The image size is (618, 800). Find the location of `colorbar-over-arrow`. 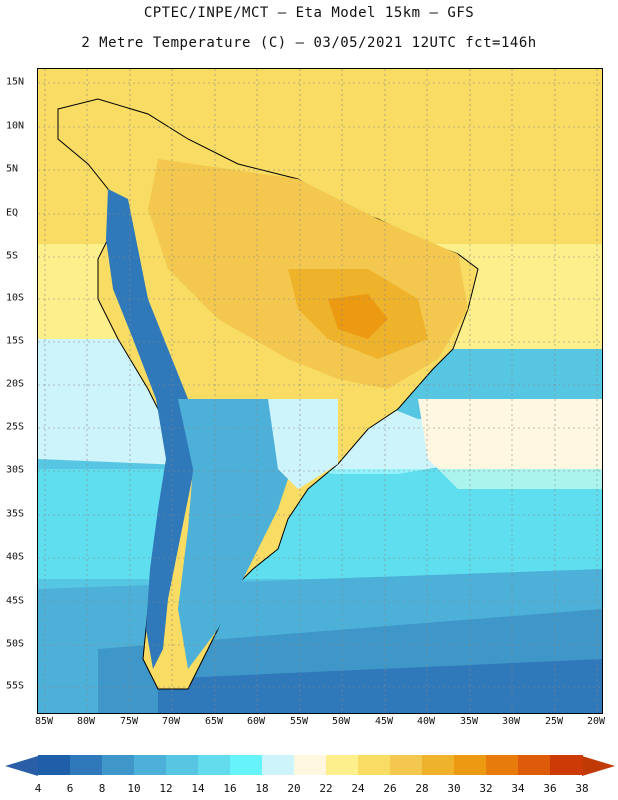

colorbar-over-arrow is located at coordinates (598, 766).